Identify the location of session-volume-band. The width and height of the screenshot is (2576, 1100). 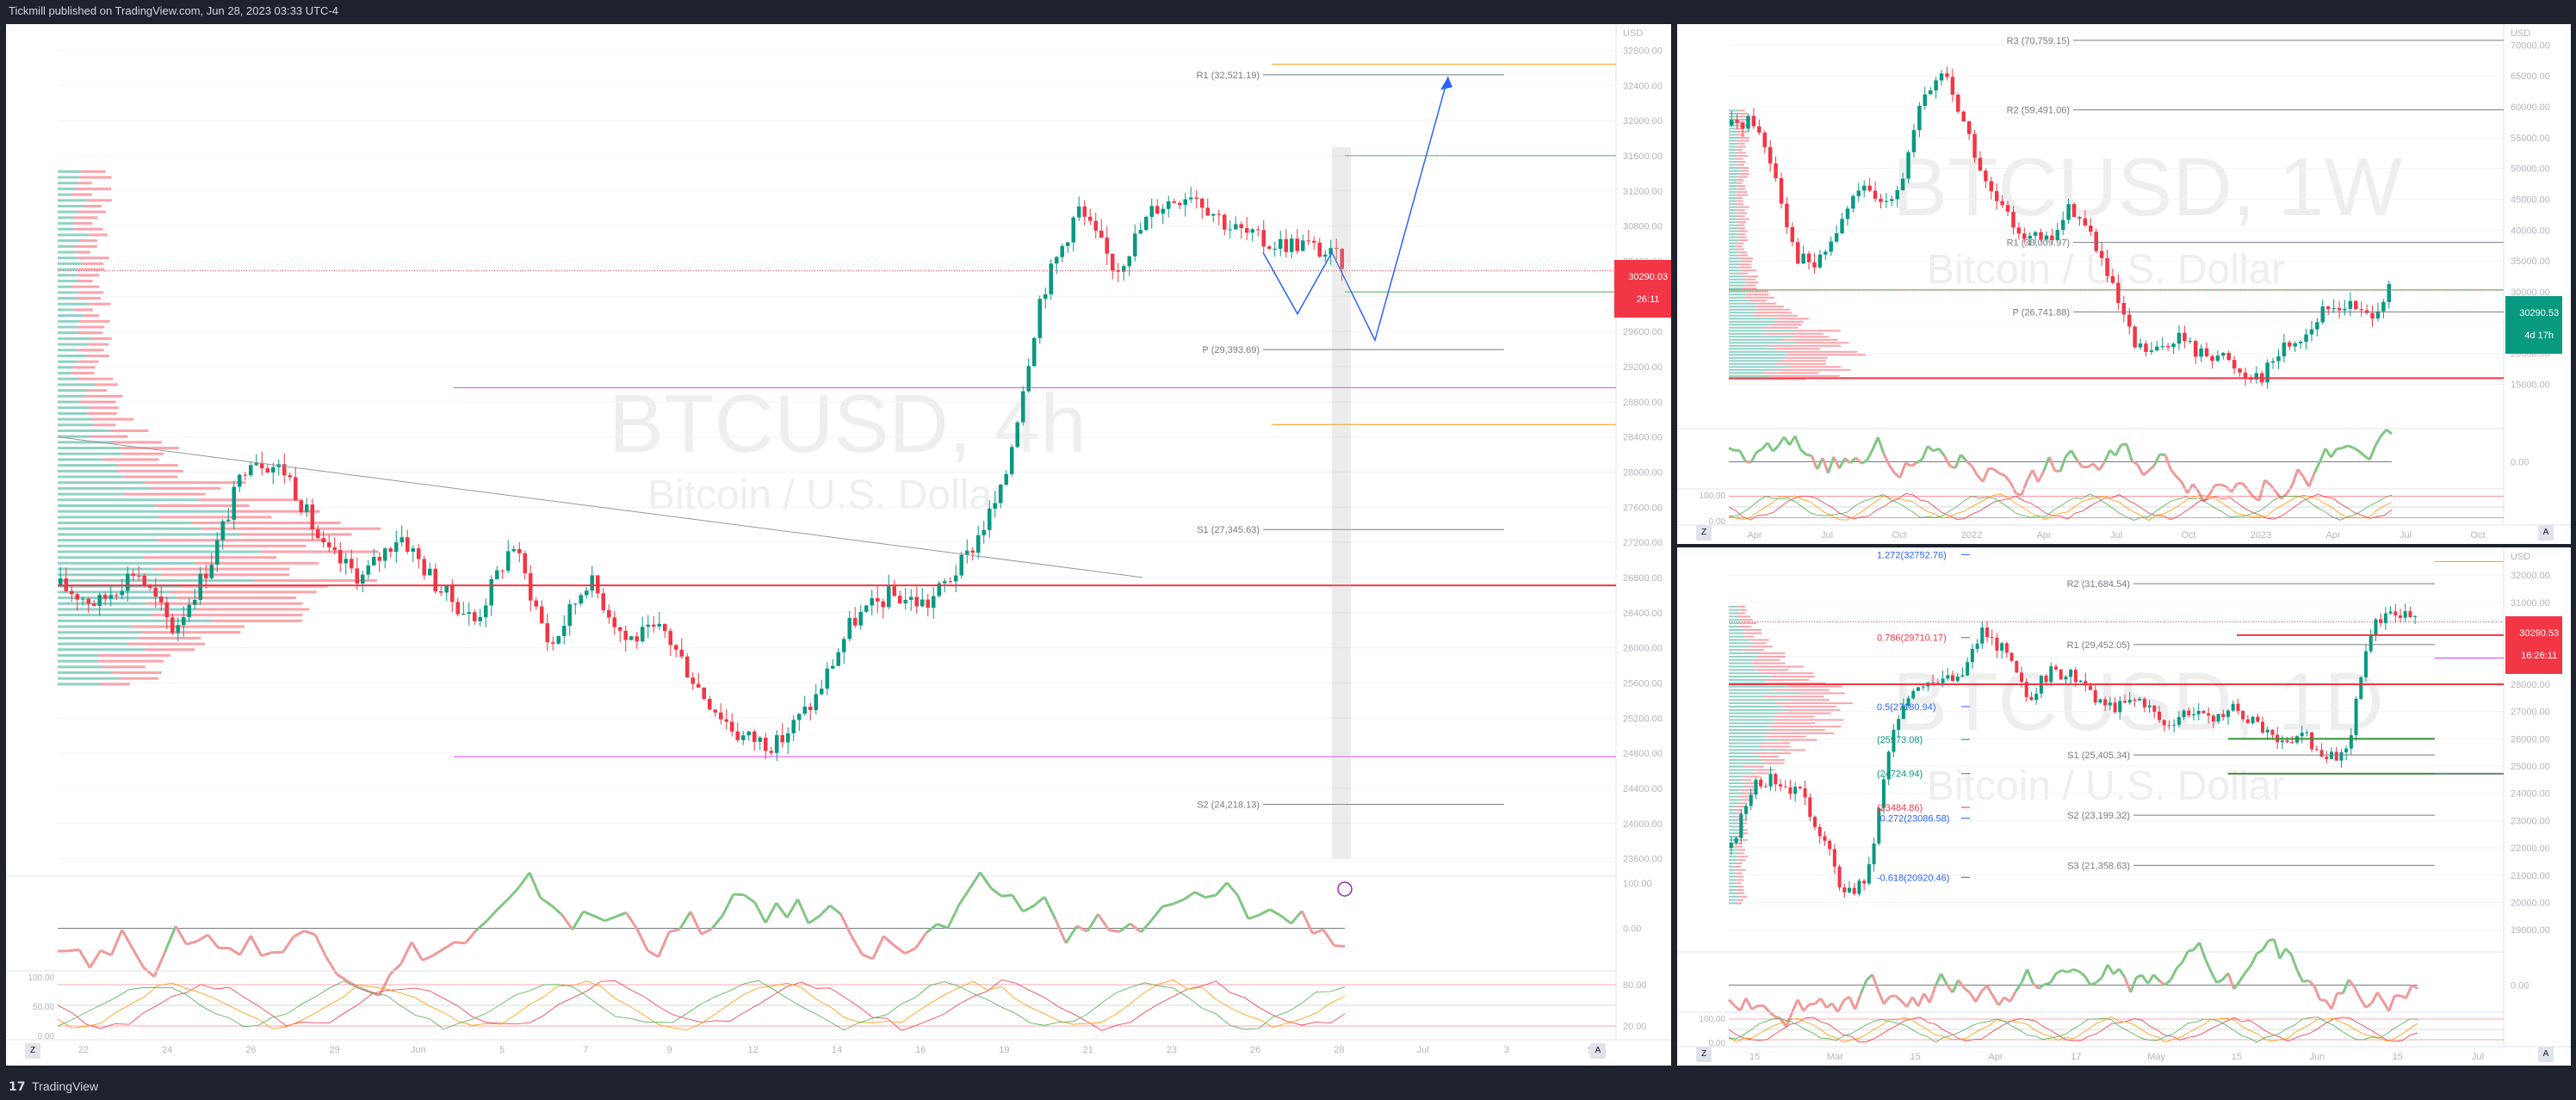
(1341, 503).